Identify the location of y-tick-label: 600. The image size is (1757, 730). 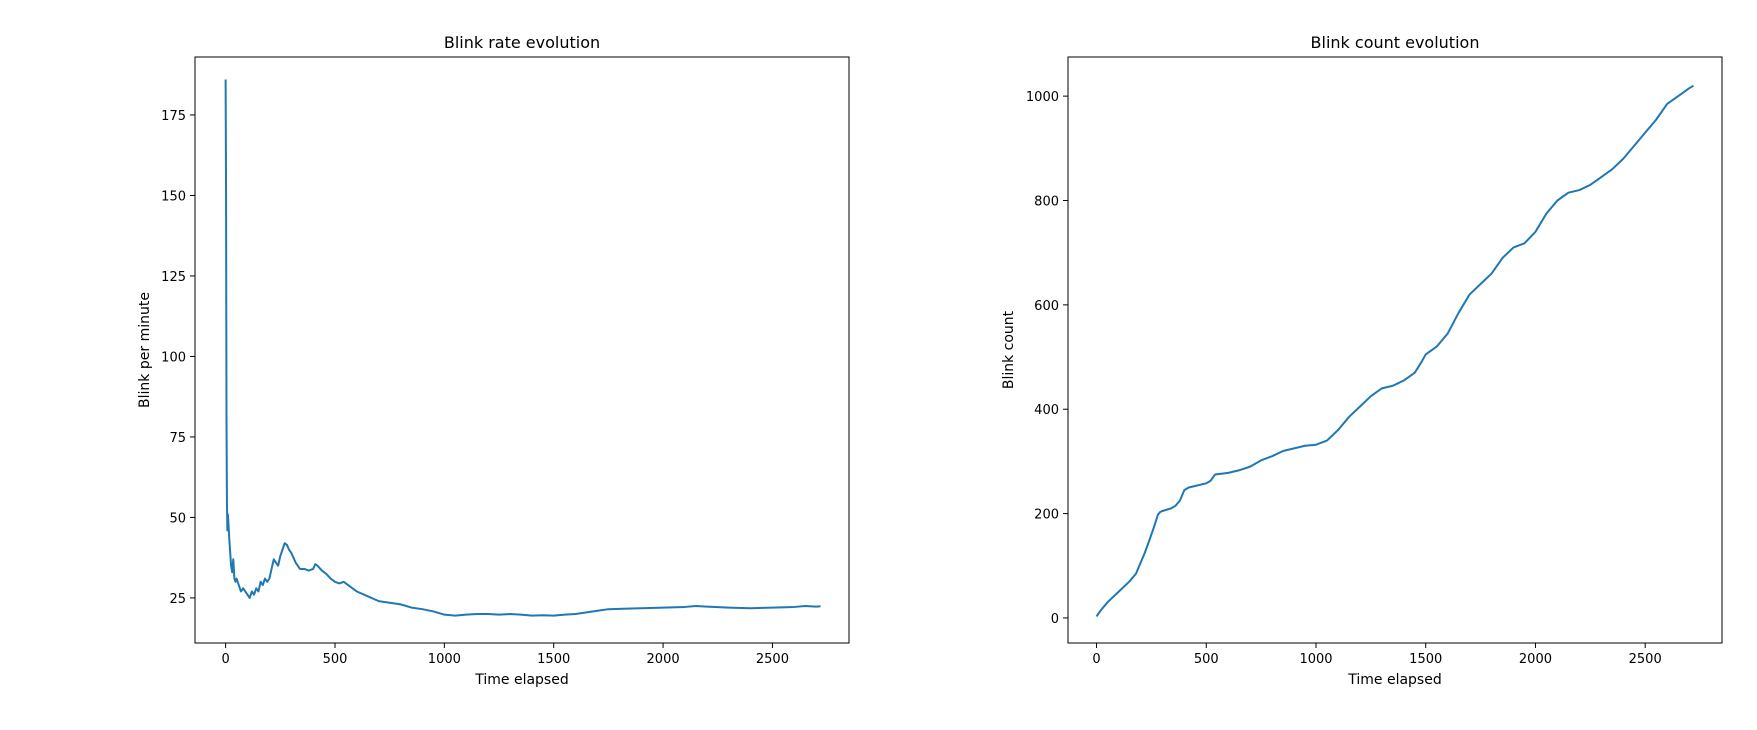
(1046, 306).